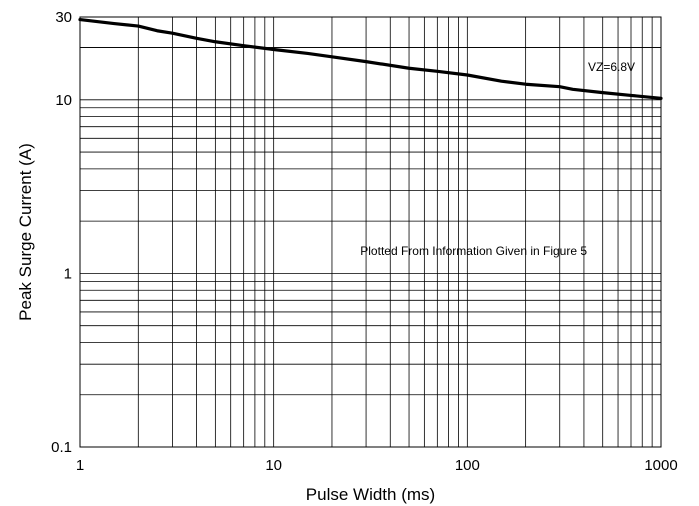 The height and width of the screenshot is (506, 699). I want to click on y-tick-label: 30, so click(63, 17).